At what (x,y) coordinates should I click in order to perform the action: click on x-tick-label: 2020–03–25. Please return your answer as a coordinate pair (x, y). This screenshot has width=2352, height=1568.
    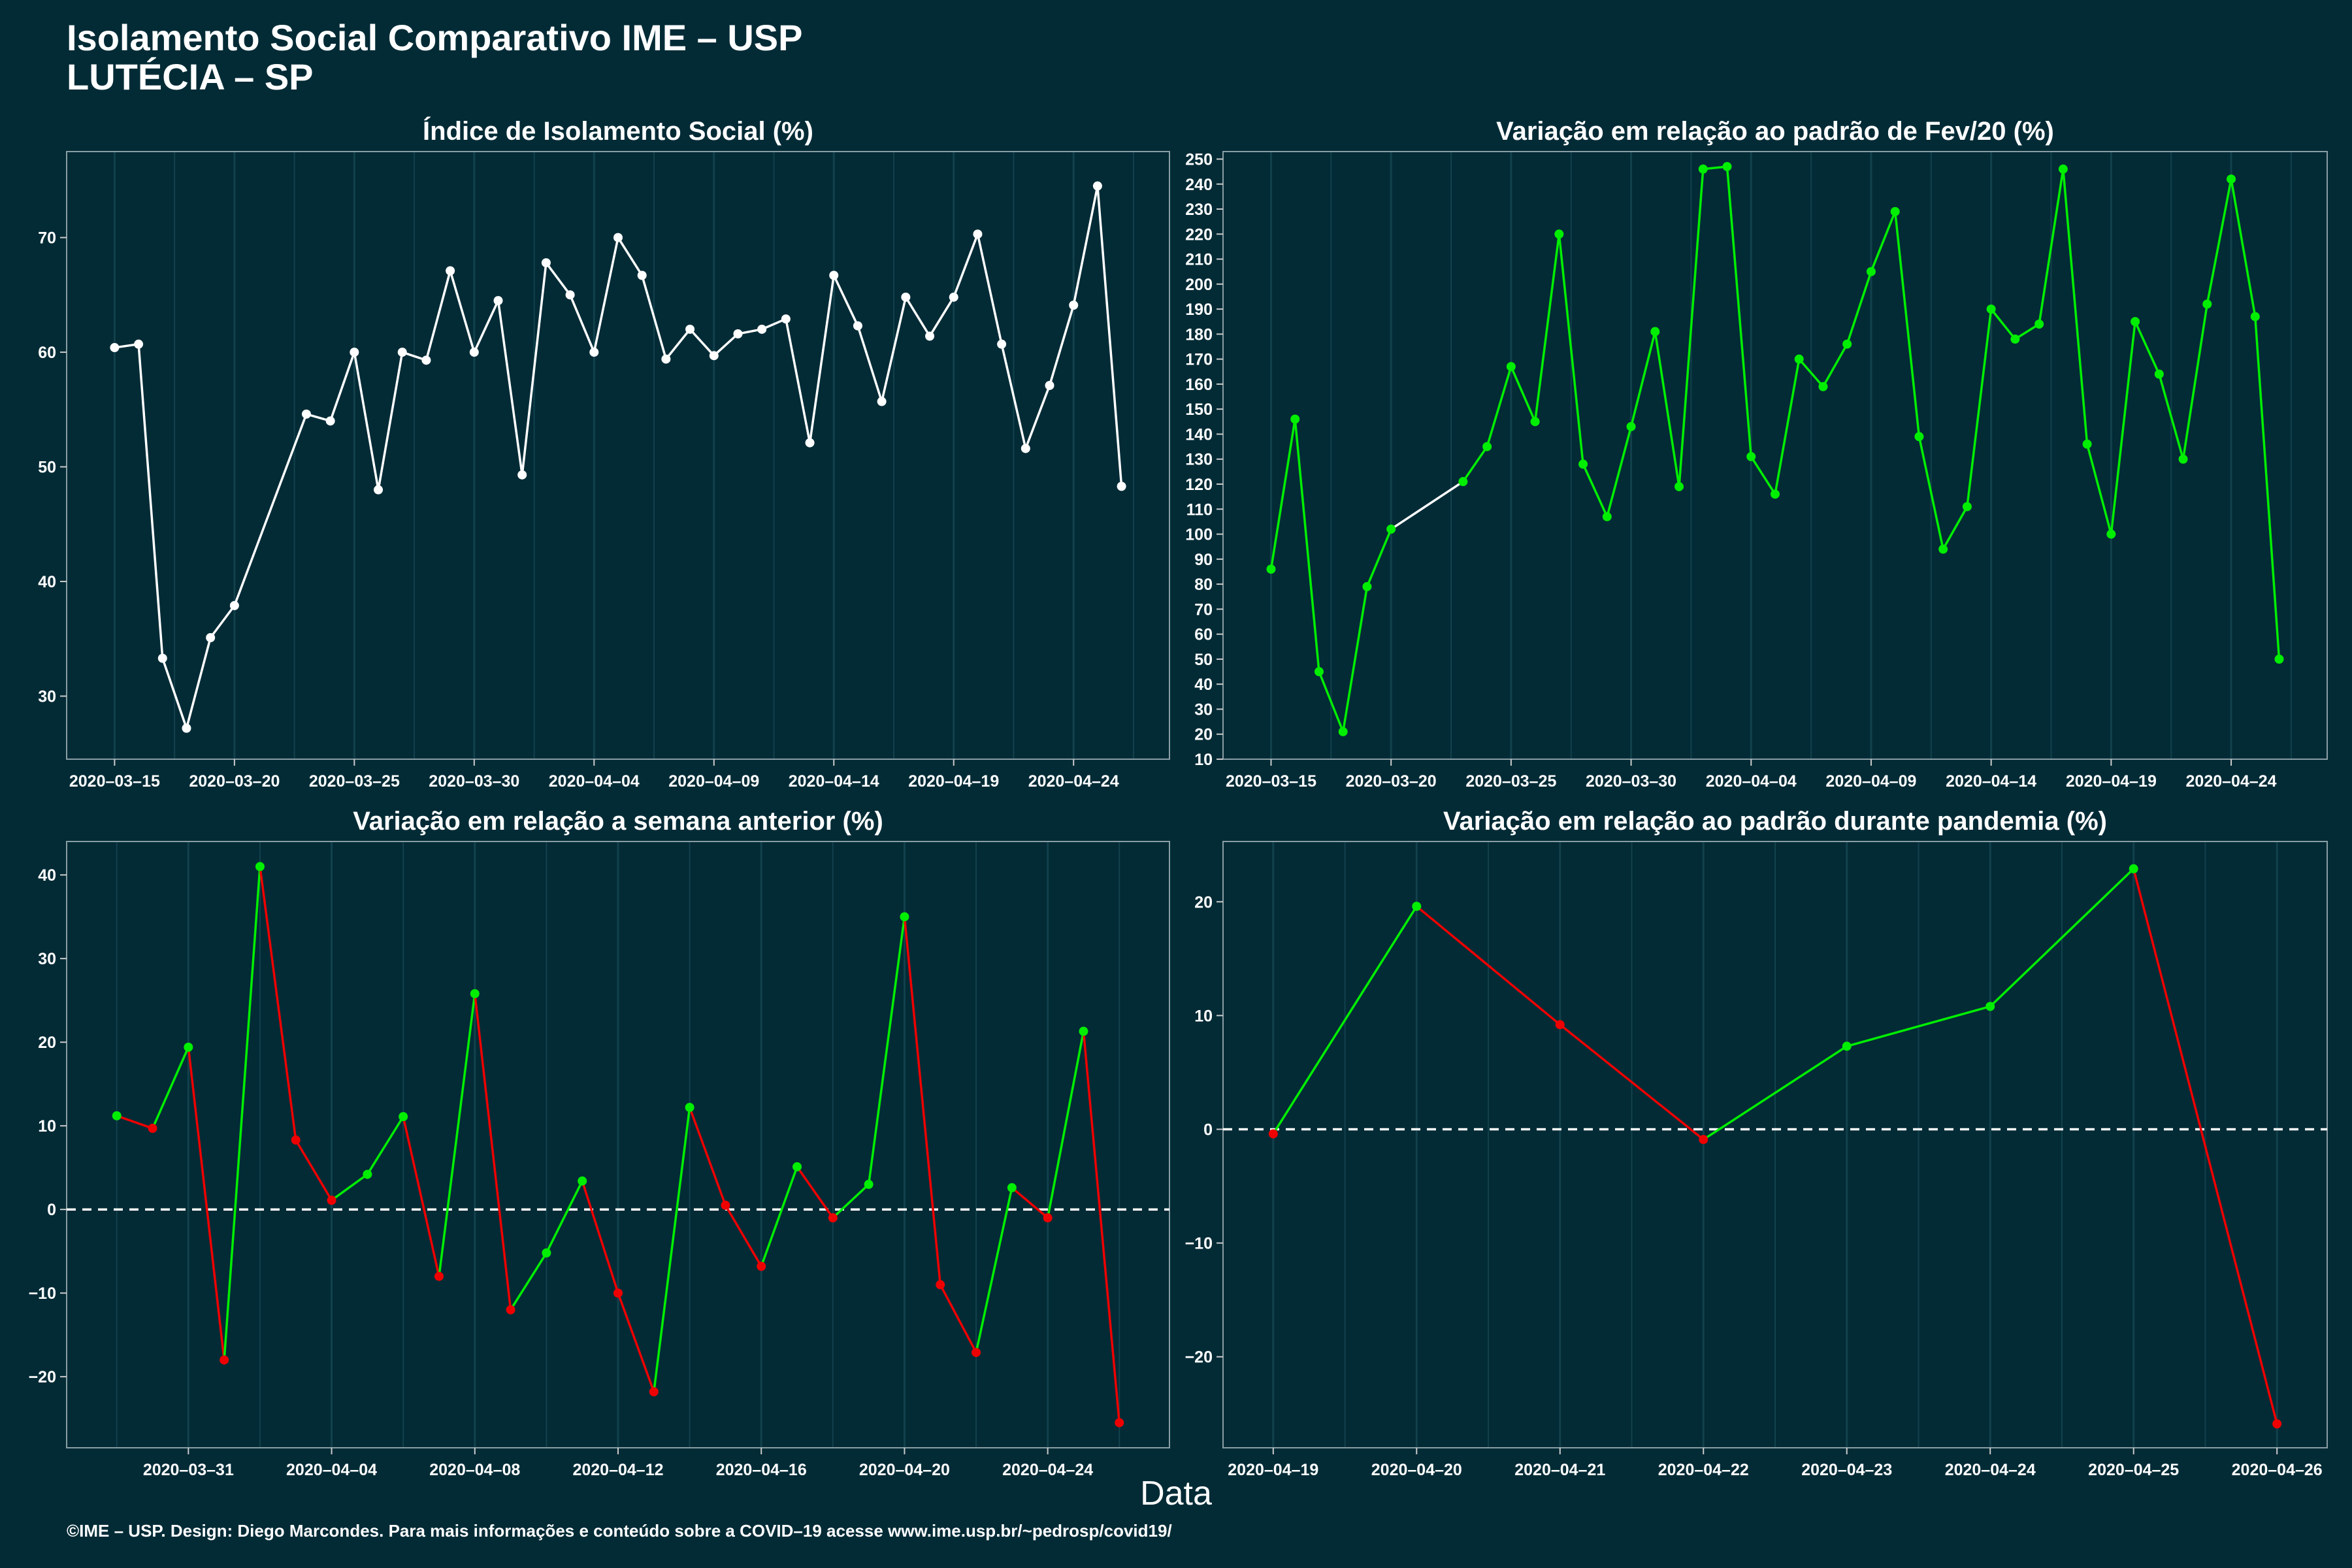
    Looking at the image, I should click on (354, 781).